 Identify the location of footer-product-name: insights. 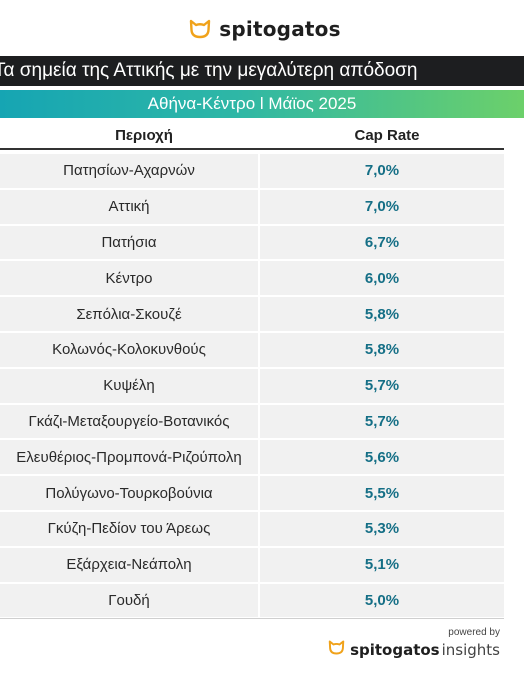
(470, 650).